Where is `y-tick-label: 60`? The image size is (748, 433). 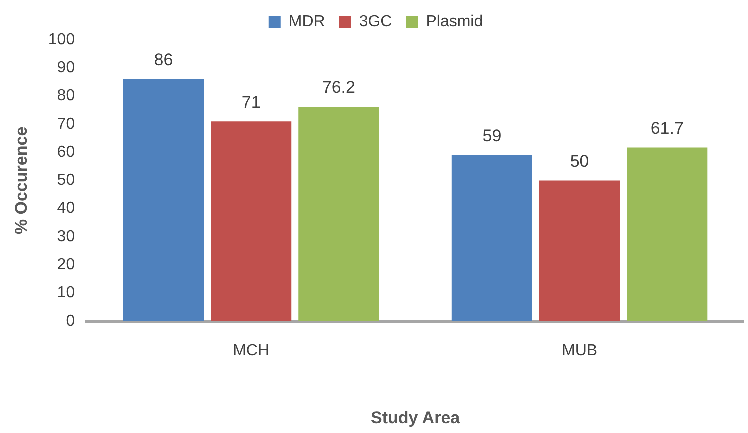
y-tick-label: 60 is located at coordinates (66, 152).